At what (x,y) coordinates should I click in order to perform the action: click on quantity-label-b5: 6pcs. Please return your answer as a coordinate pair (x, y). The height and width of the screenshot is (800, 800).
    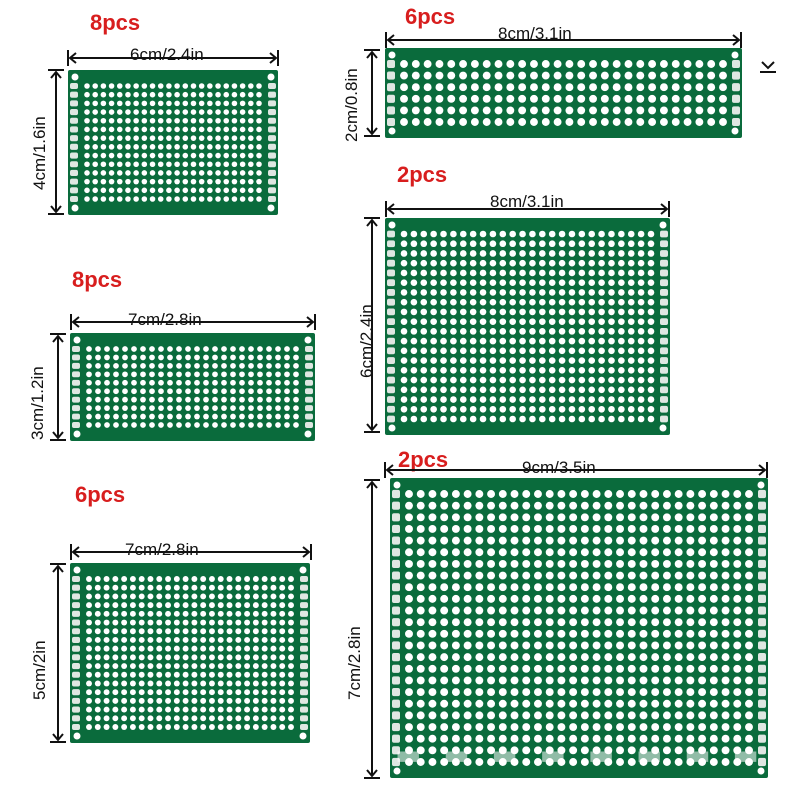
    Looking at the image, I should click on (100, 494).